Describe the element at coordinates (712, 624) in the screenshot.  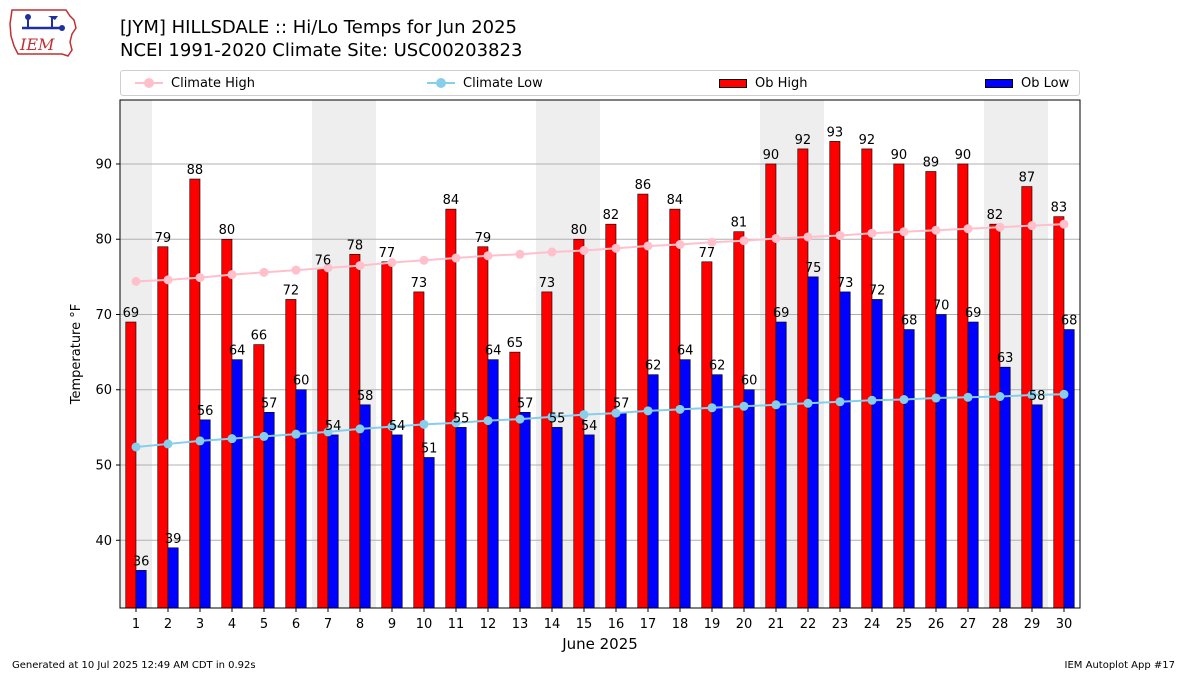
I see `x-tick-label: 19` at that location.